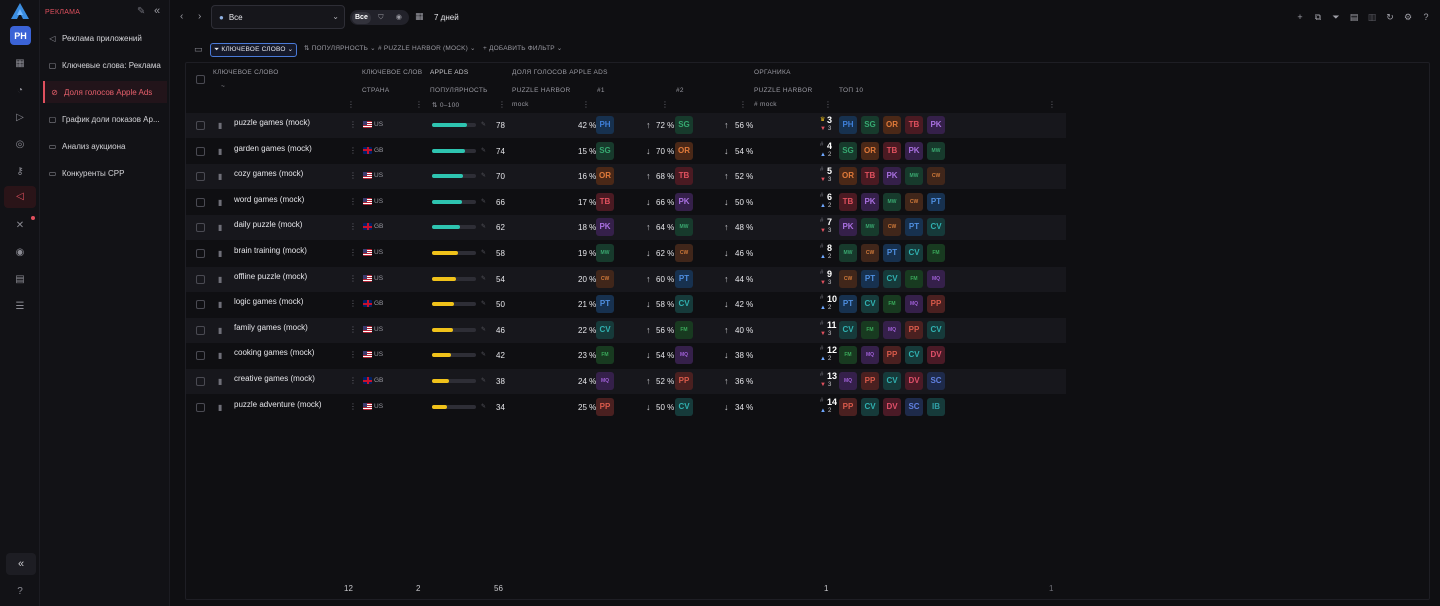 This screenshot has height=606, width=1440. What do you see at coordinates (269, 174) in the screenshot?
I see `keyword-text: cozy games (mock)` at bounding box center [269, 174].